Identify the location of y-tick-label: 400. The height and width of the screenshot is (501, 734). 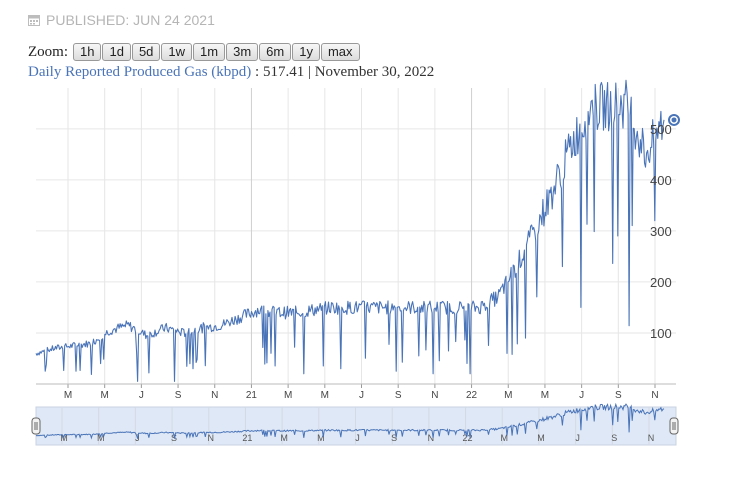
(661, 180).